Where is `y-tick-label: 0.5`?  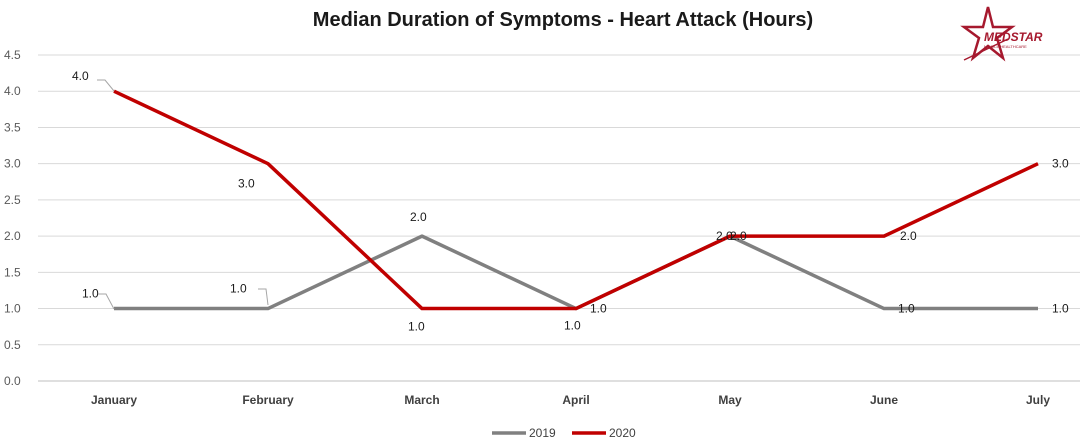
y-tick-label: 0.5 is located at coordinates (12, 345).